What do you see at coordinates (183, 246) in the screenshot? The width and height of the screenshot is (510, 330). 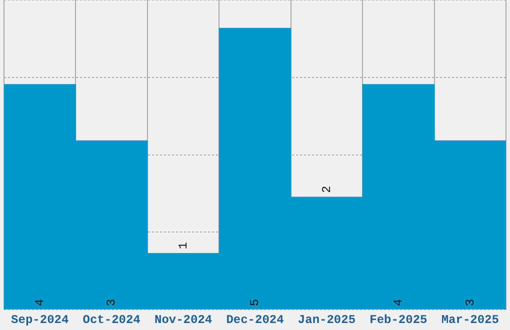 I see `data-label: 1` at bounding box center [183, 246].